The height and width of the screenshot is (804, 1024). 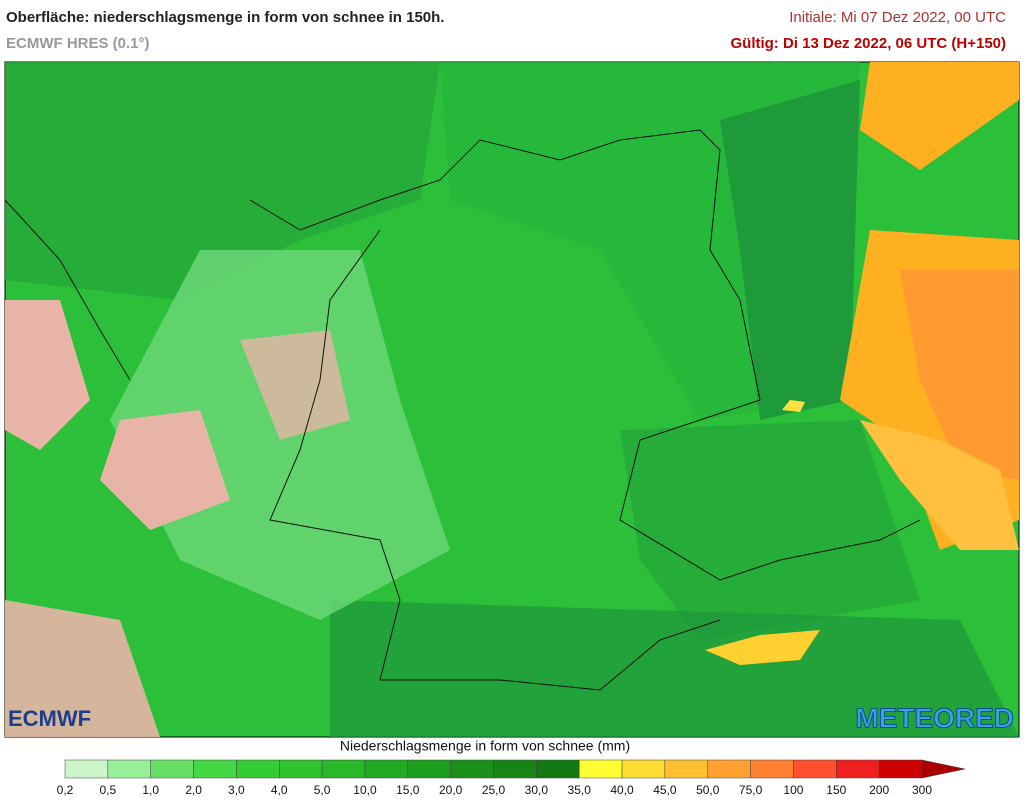 What do you see at coordinates (193, 790) in the screenshot?
I see `colorbar-tick-label: 2,0` at bounding box center [193, 790].